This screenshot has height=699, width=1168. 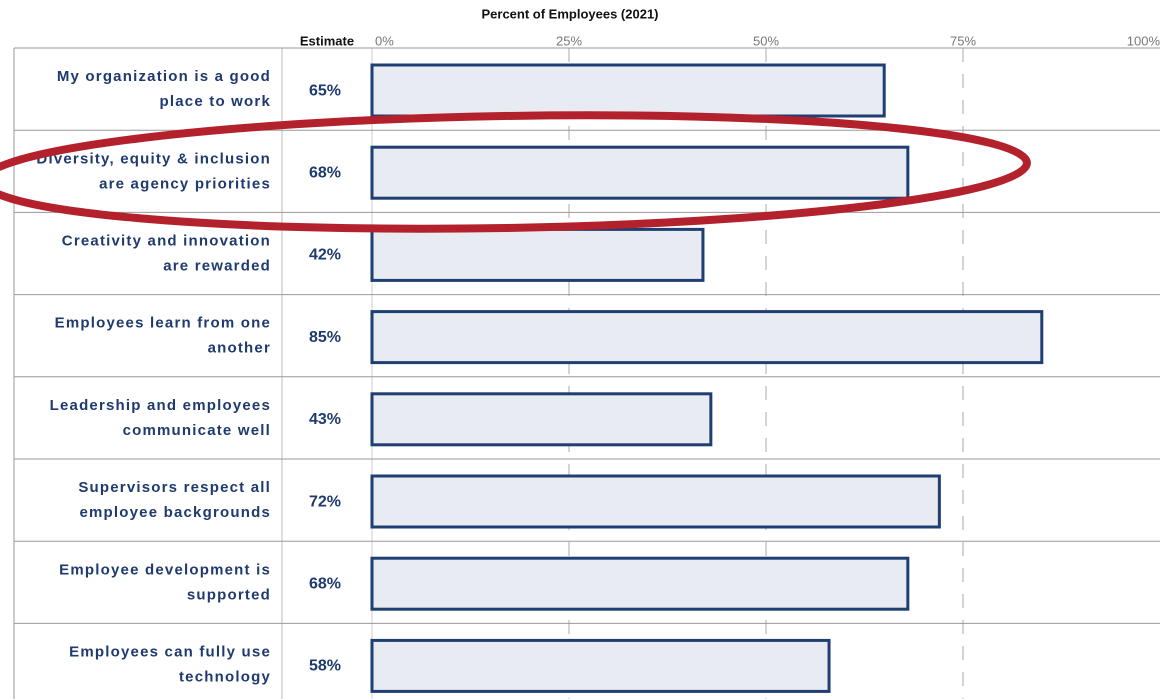 I want to click on value-label: 85%, so click(x=325, y=337).